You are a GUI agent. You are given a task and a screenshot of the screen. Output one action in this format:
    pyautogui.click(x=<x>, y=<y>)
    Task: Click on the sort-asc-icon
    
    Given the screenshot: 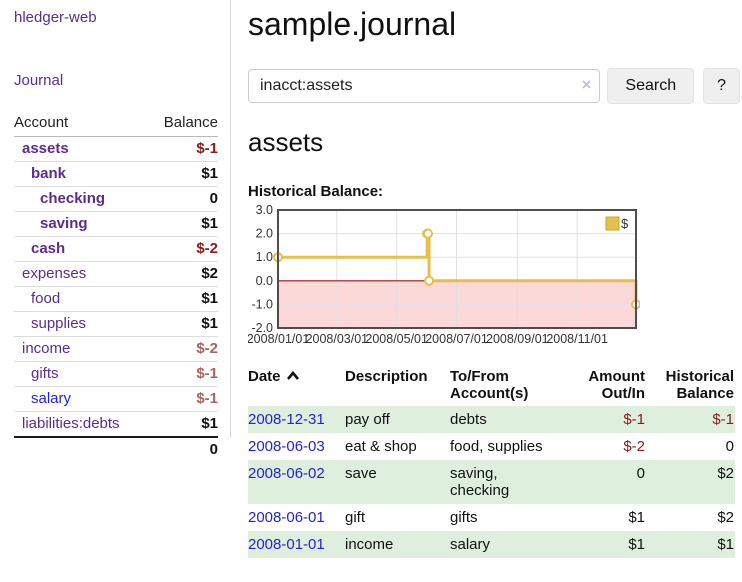 What is the action you would take?
    pyautogui.click(x=293, y=376)
    